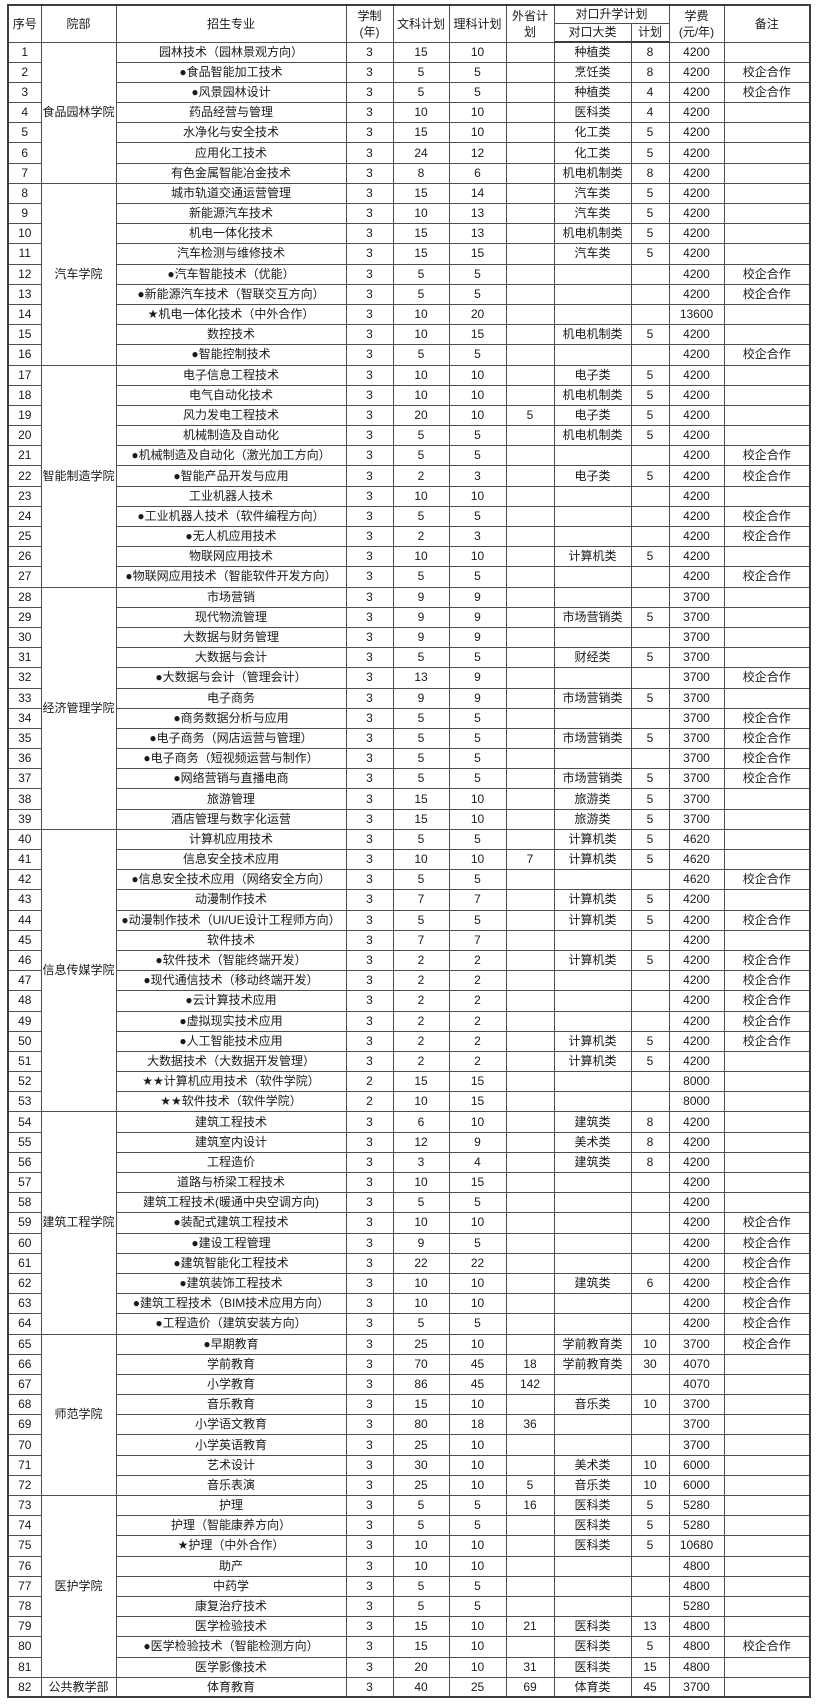  I want to click on table-row: 58 建筑工程技术(暖通中央空调方向) 3 5 5 4200, so click(409, 1203).